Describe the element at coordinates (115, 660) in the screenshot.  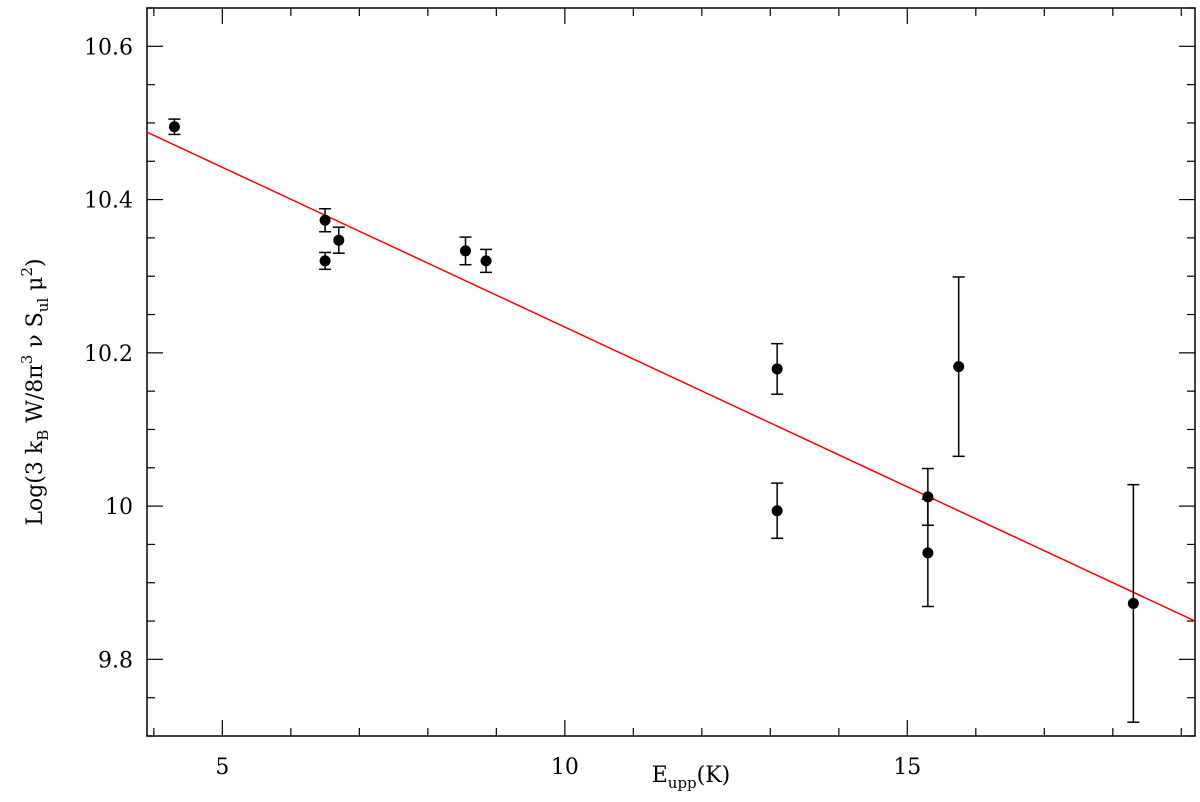
I see `y-tick-label: 9.8` at that location.